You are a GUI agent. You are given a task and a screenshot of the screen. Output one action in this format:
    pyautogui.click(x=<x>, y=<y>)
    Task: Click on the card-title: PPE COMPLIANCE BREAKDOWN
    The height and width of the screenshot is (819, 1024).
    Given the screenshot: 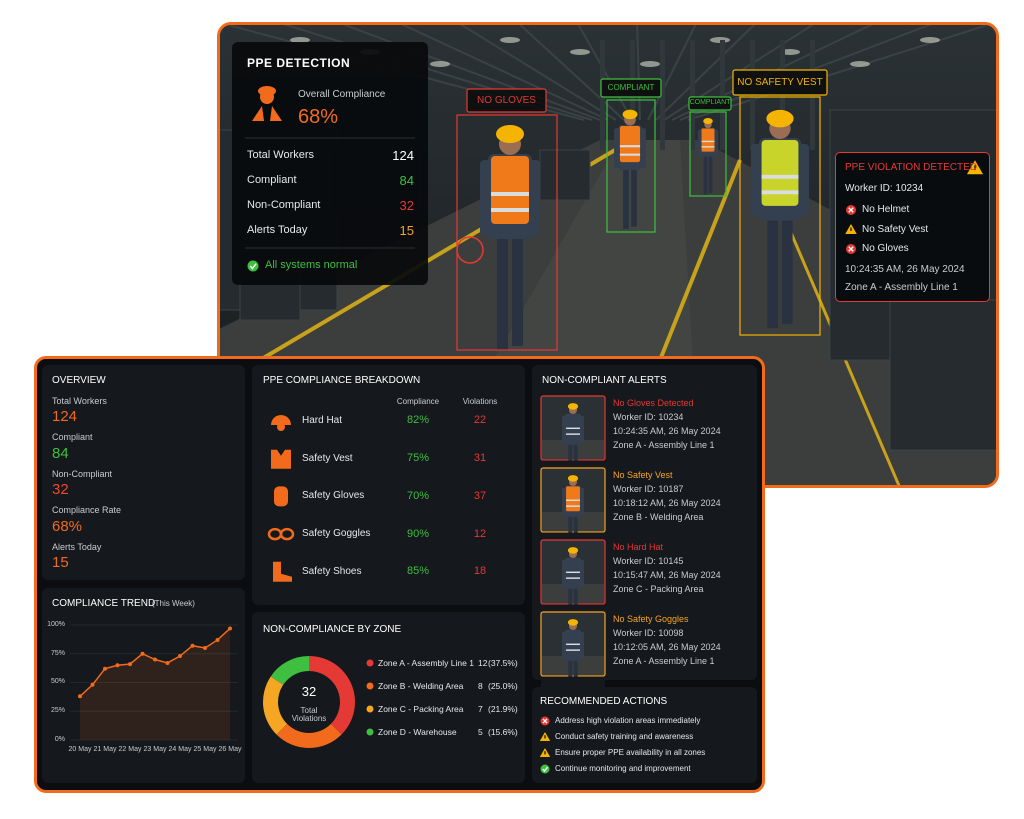 What is the action you would take?
    pyautogui.click(x=342, y=380)
    